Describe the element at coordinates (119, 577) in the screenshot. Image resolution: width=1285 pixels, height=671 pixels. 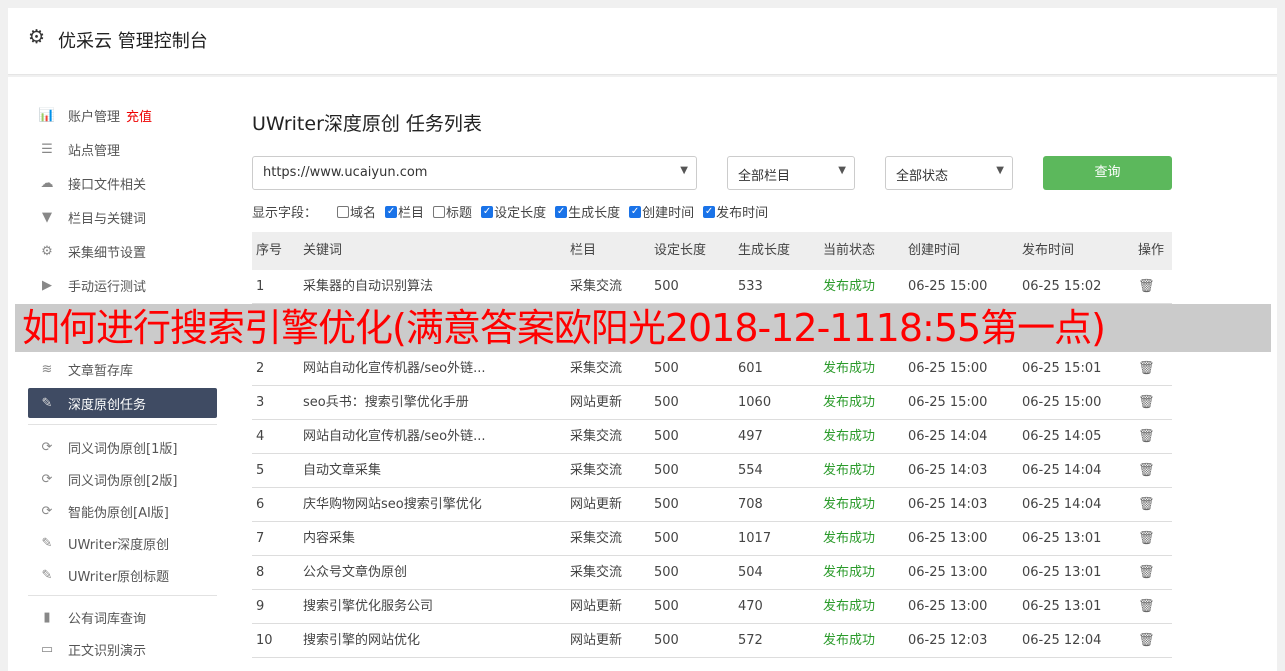
I see `sidebar-item-label: UWriter原创标题` at that location.